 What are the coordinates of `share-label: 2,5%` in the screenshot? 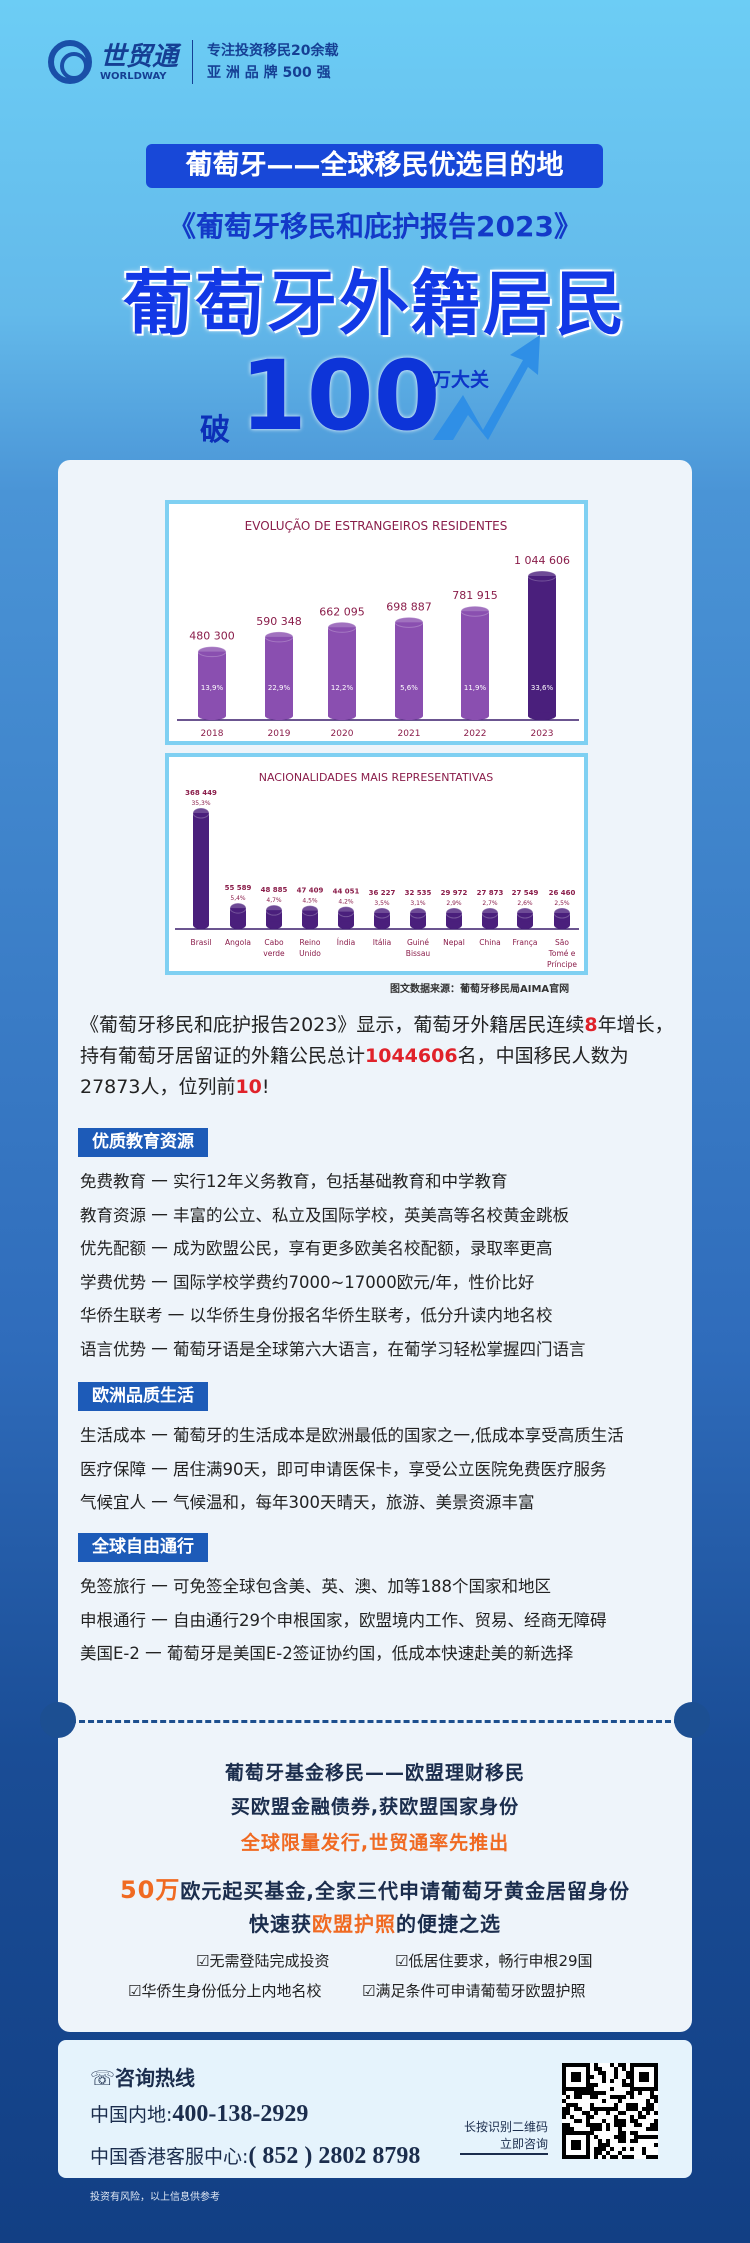 It's located at (562, 903).